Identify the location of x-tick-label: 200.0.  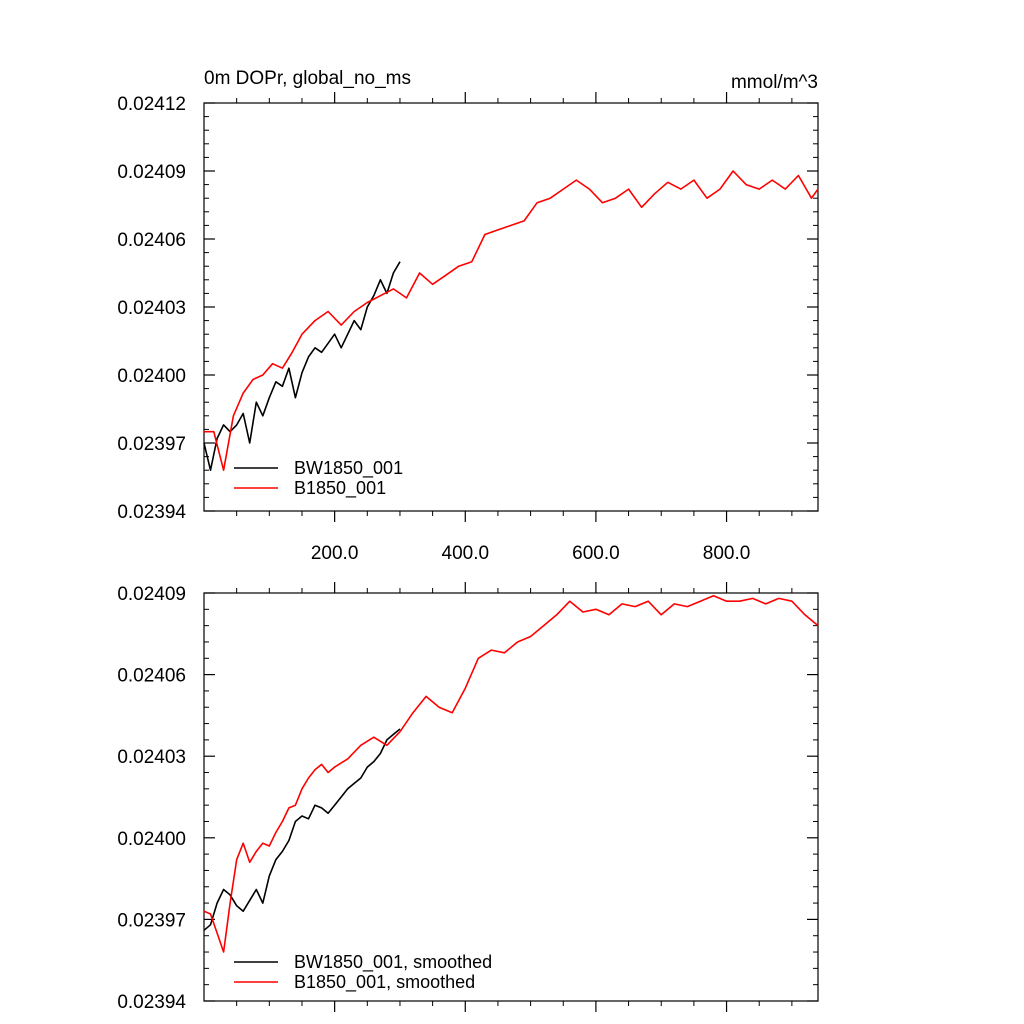
(335, 553).